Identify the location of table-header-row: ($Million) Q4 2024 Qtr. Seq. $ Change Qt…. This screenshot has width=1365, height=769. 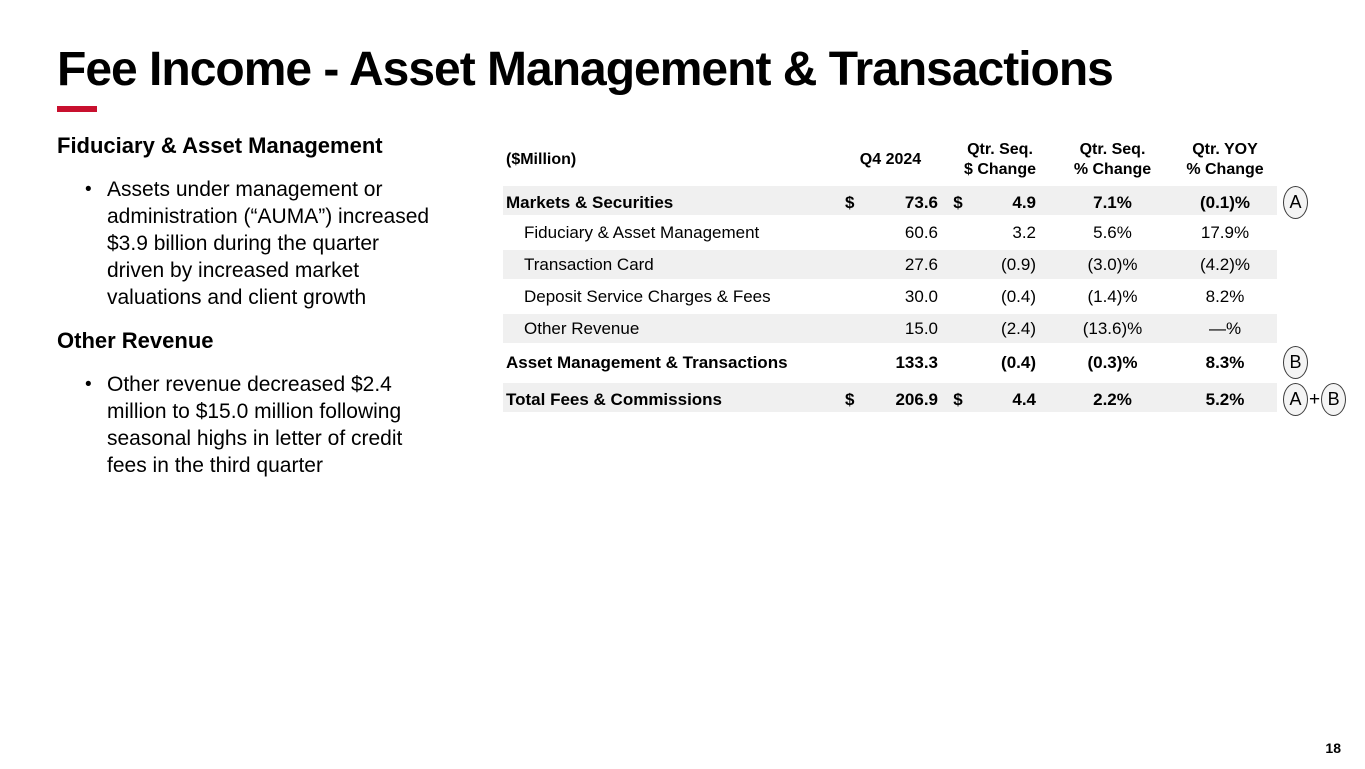
(934, 160).